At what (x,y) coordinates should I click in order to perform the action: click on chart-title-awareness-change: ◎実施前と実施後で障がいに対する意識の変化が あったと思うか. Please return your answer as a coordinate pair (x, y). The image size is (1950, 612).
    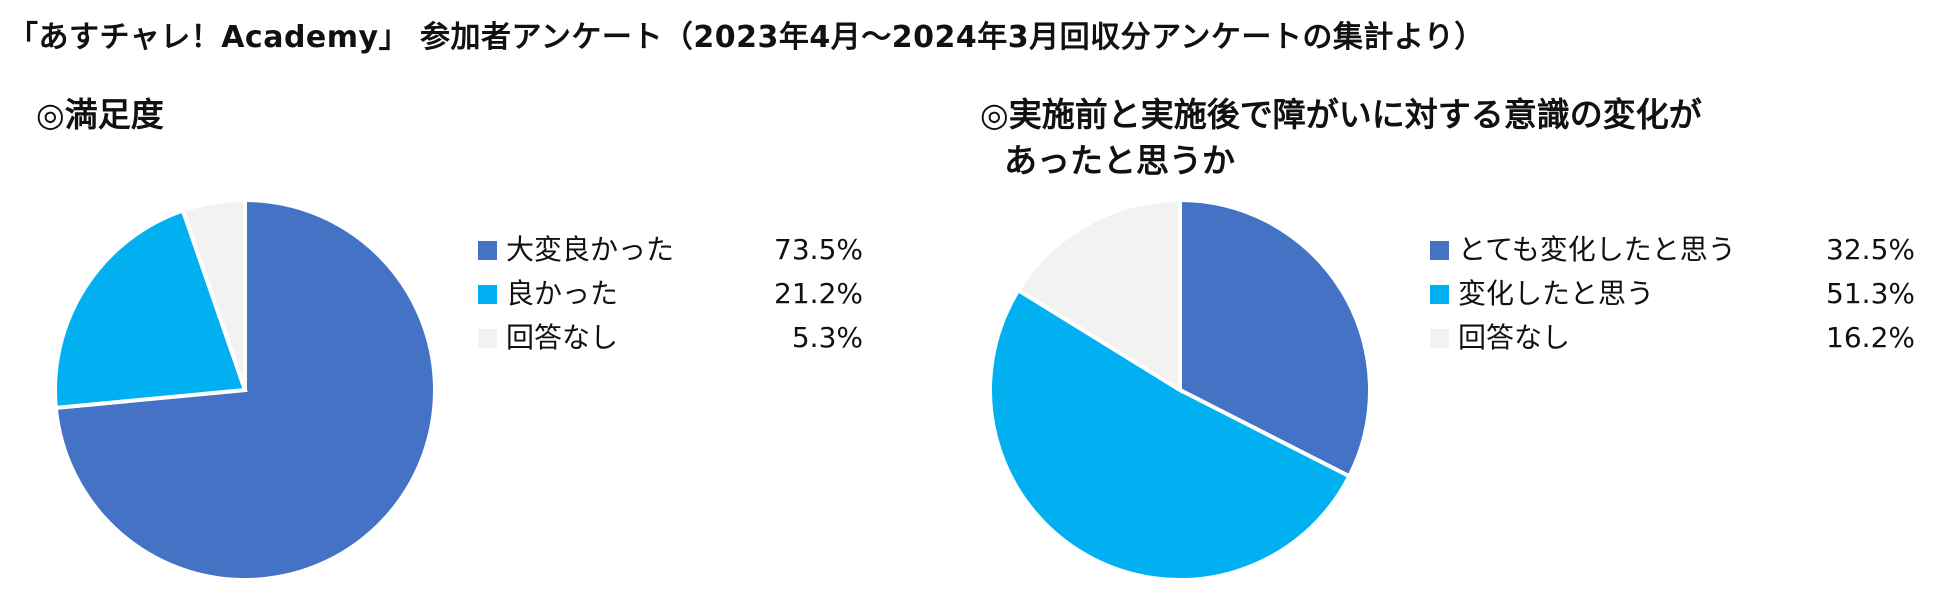
    Looking at the image, I should click on (1341, 138).